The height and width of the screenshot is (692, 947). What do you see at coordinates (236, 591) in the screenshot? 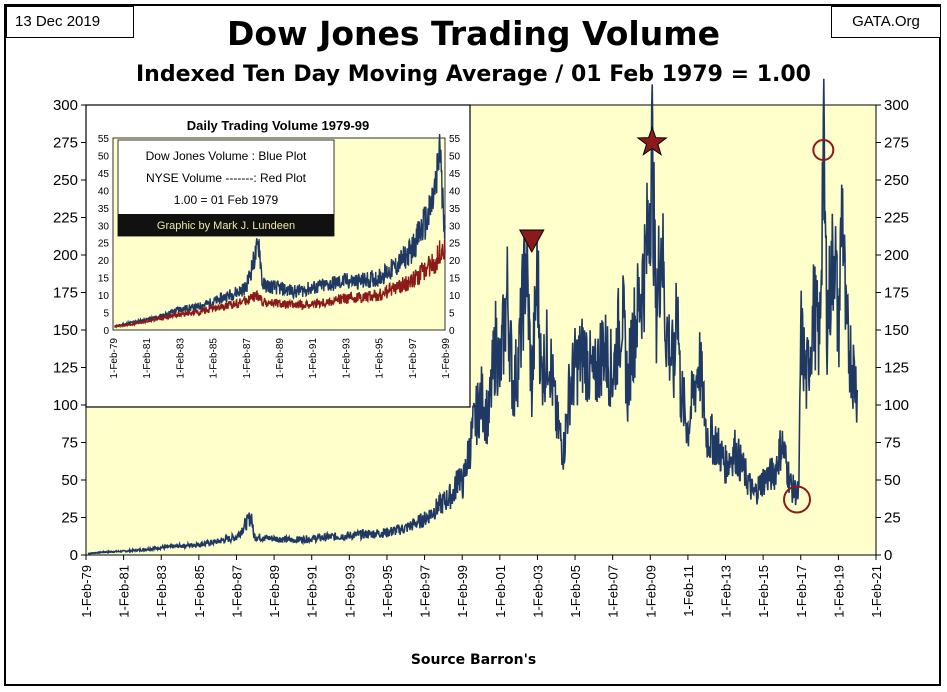
I see `x-tick-label: 1-Feb-87` at bounding box center [236, 591].